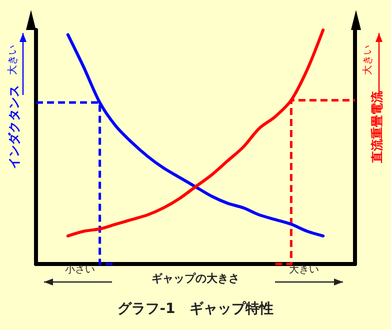 The height and width of the screenshot is (330, 391). What do you see at coordinates (377, 127) in the screenshot?
I see `y2-axis-title: 直流重畳電流` at bounding box center [377, 127].